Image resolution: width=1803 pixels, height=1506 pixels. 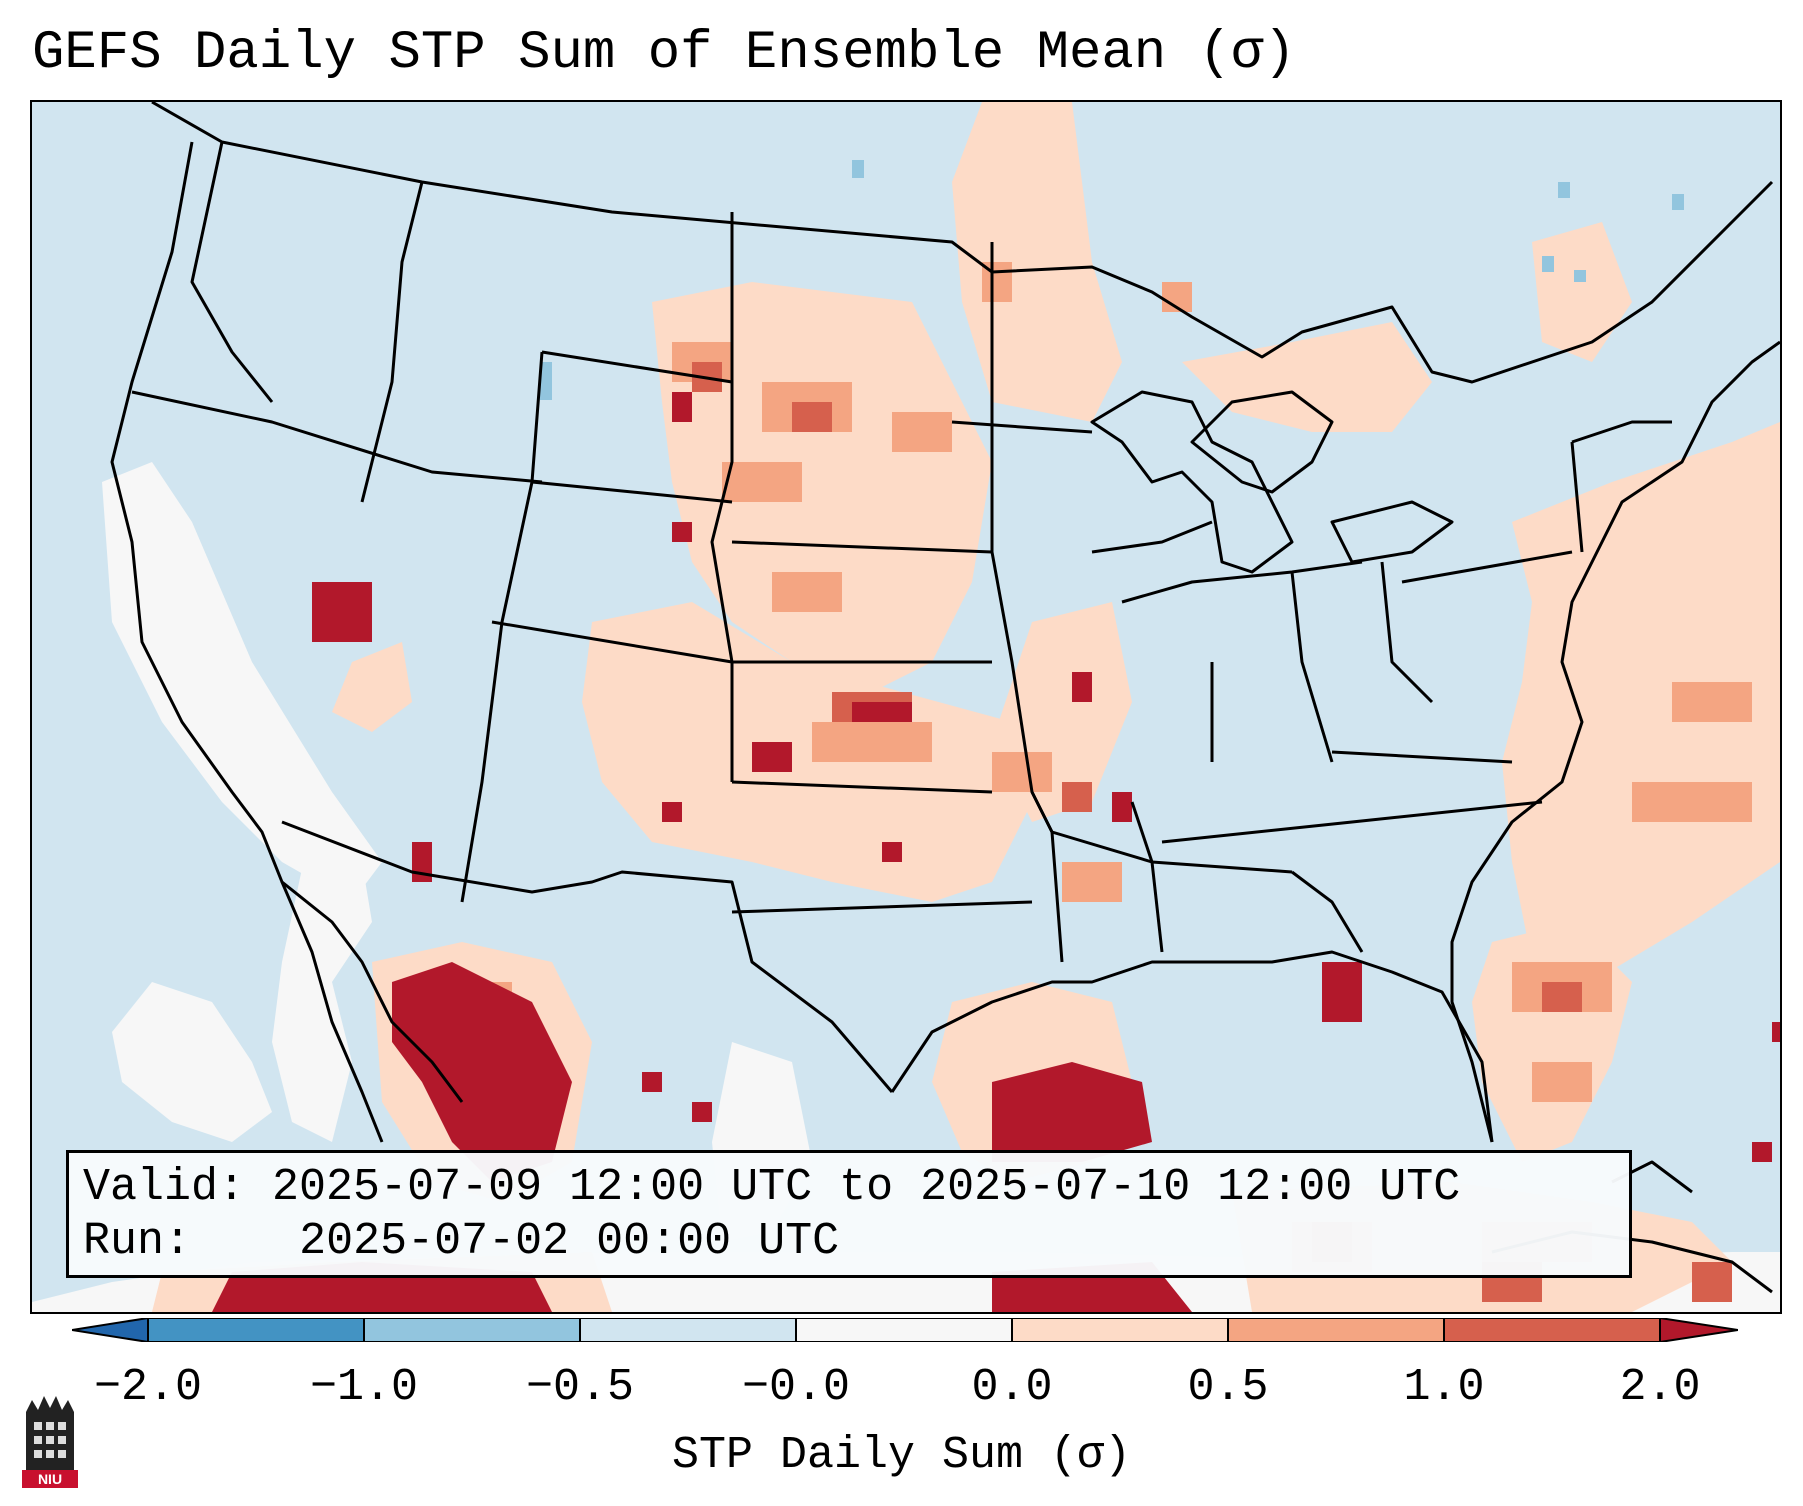 What do you see at coordinates (1228, 1387) in the screenshot?
I see `colorbar-tick-label: 0.5` at bounding box center [1228, 1387].